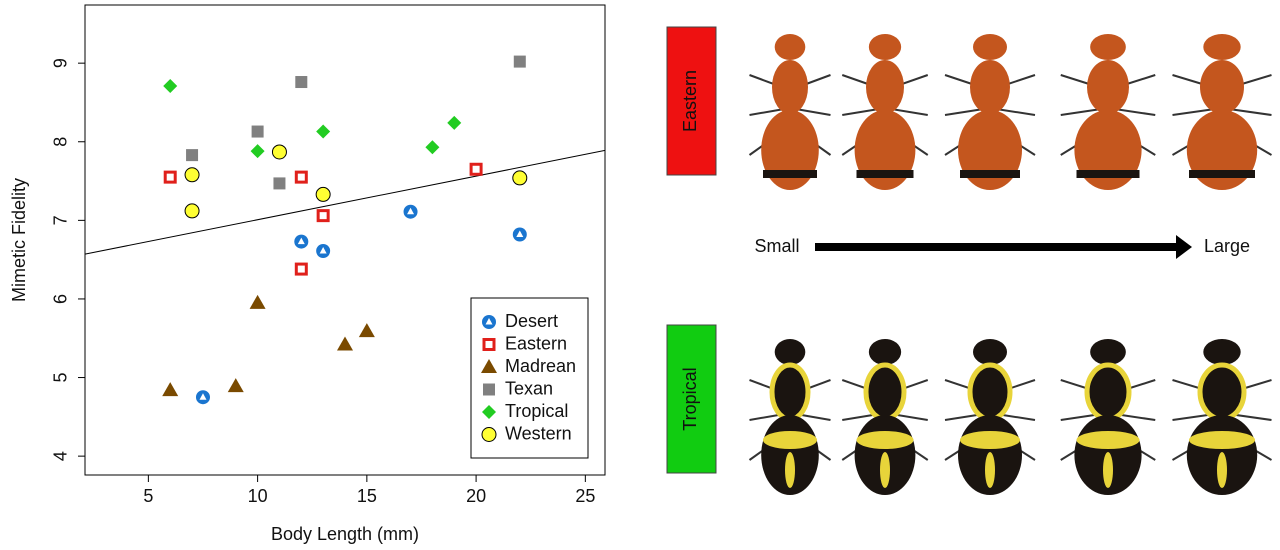 Image resolution: width=1280 pixels, height=550 pixels. Describe the element at coordinates (538, 433) in the screenshot. I see `legend-label: Western` at that location.